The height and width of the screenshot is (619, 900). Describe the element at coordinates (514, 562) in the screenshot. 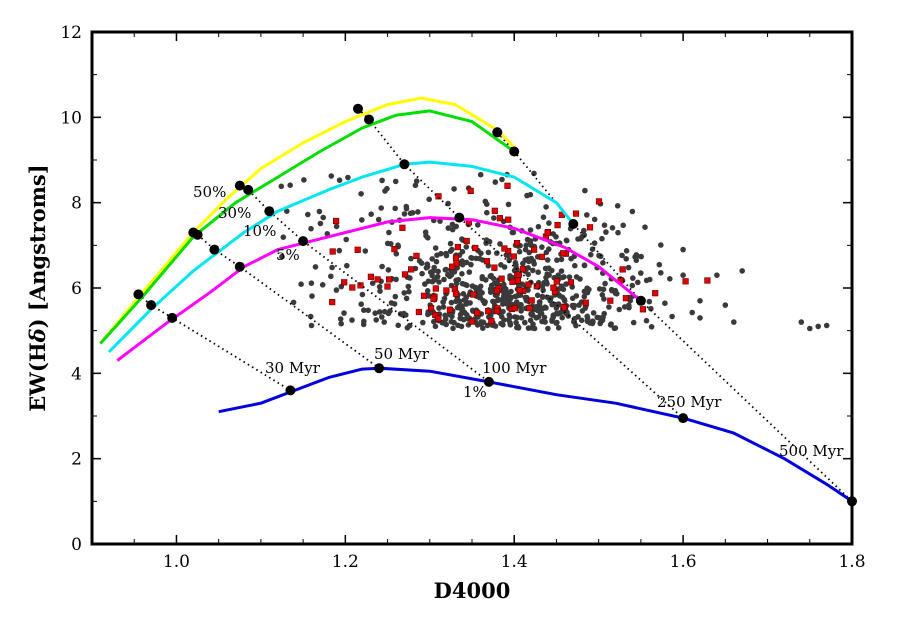

I see `x-tick-label: 1.4` at that location.